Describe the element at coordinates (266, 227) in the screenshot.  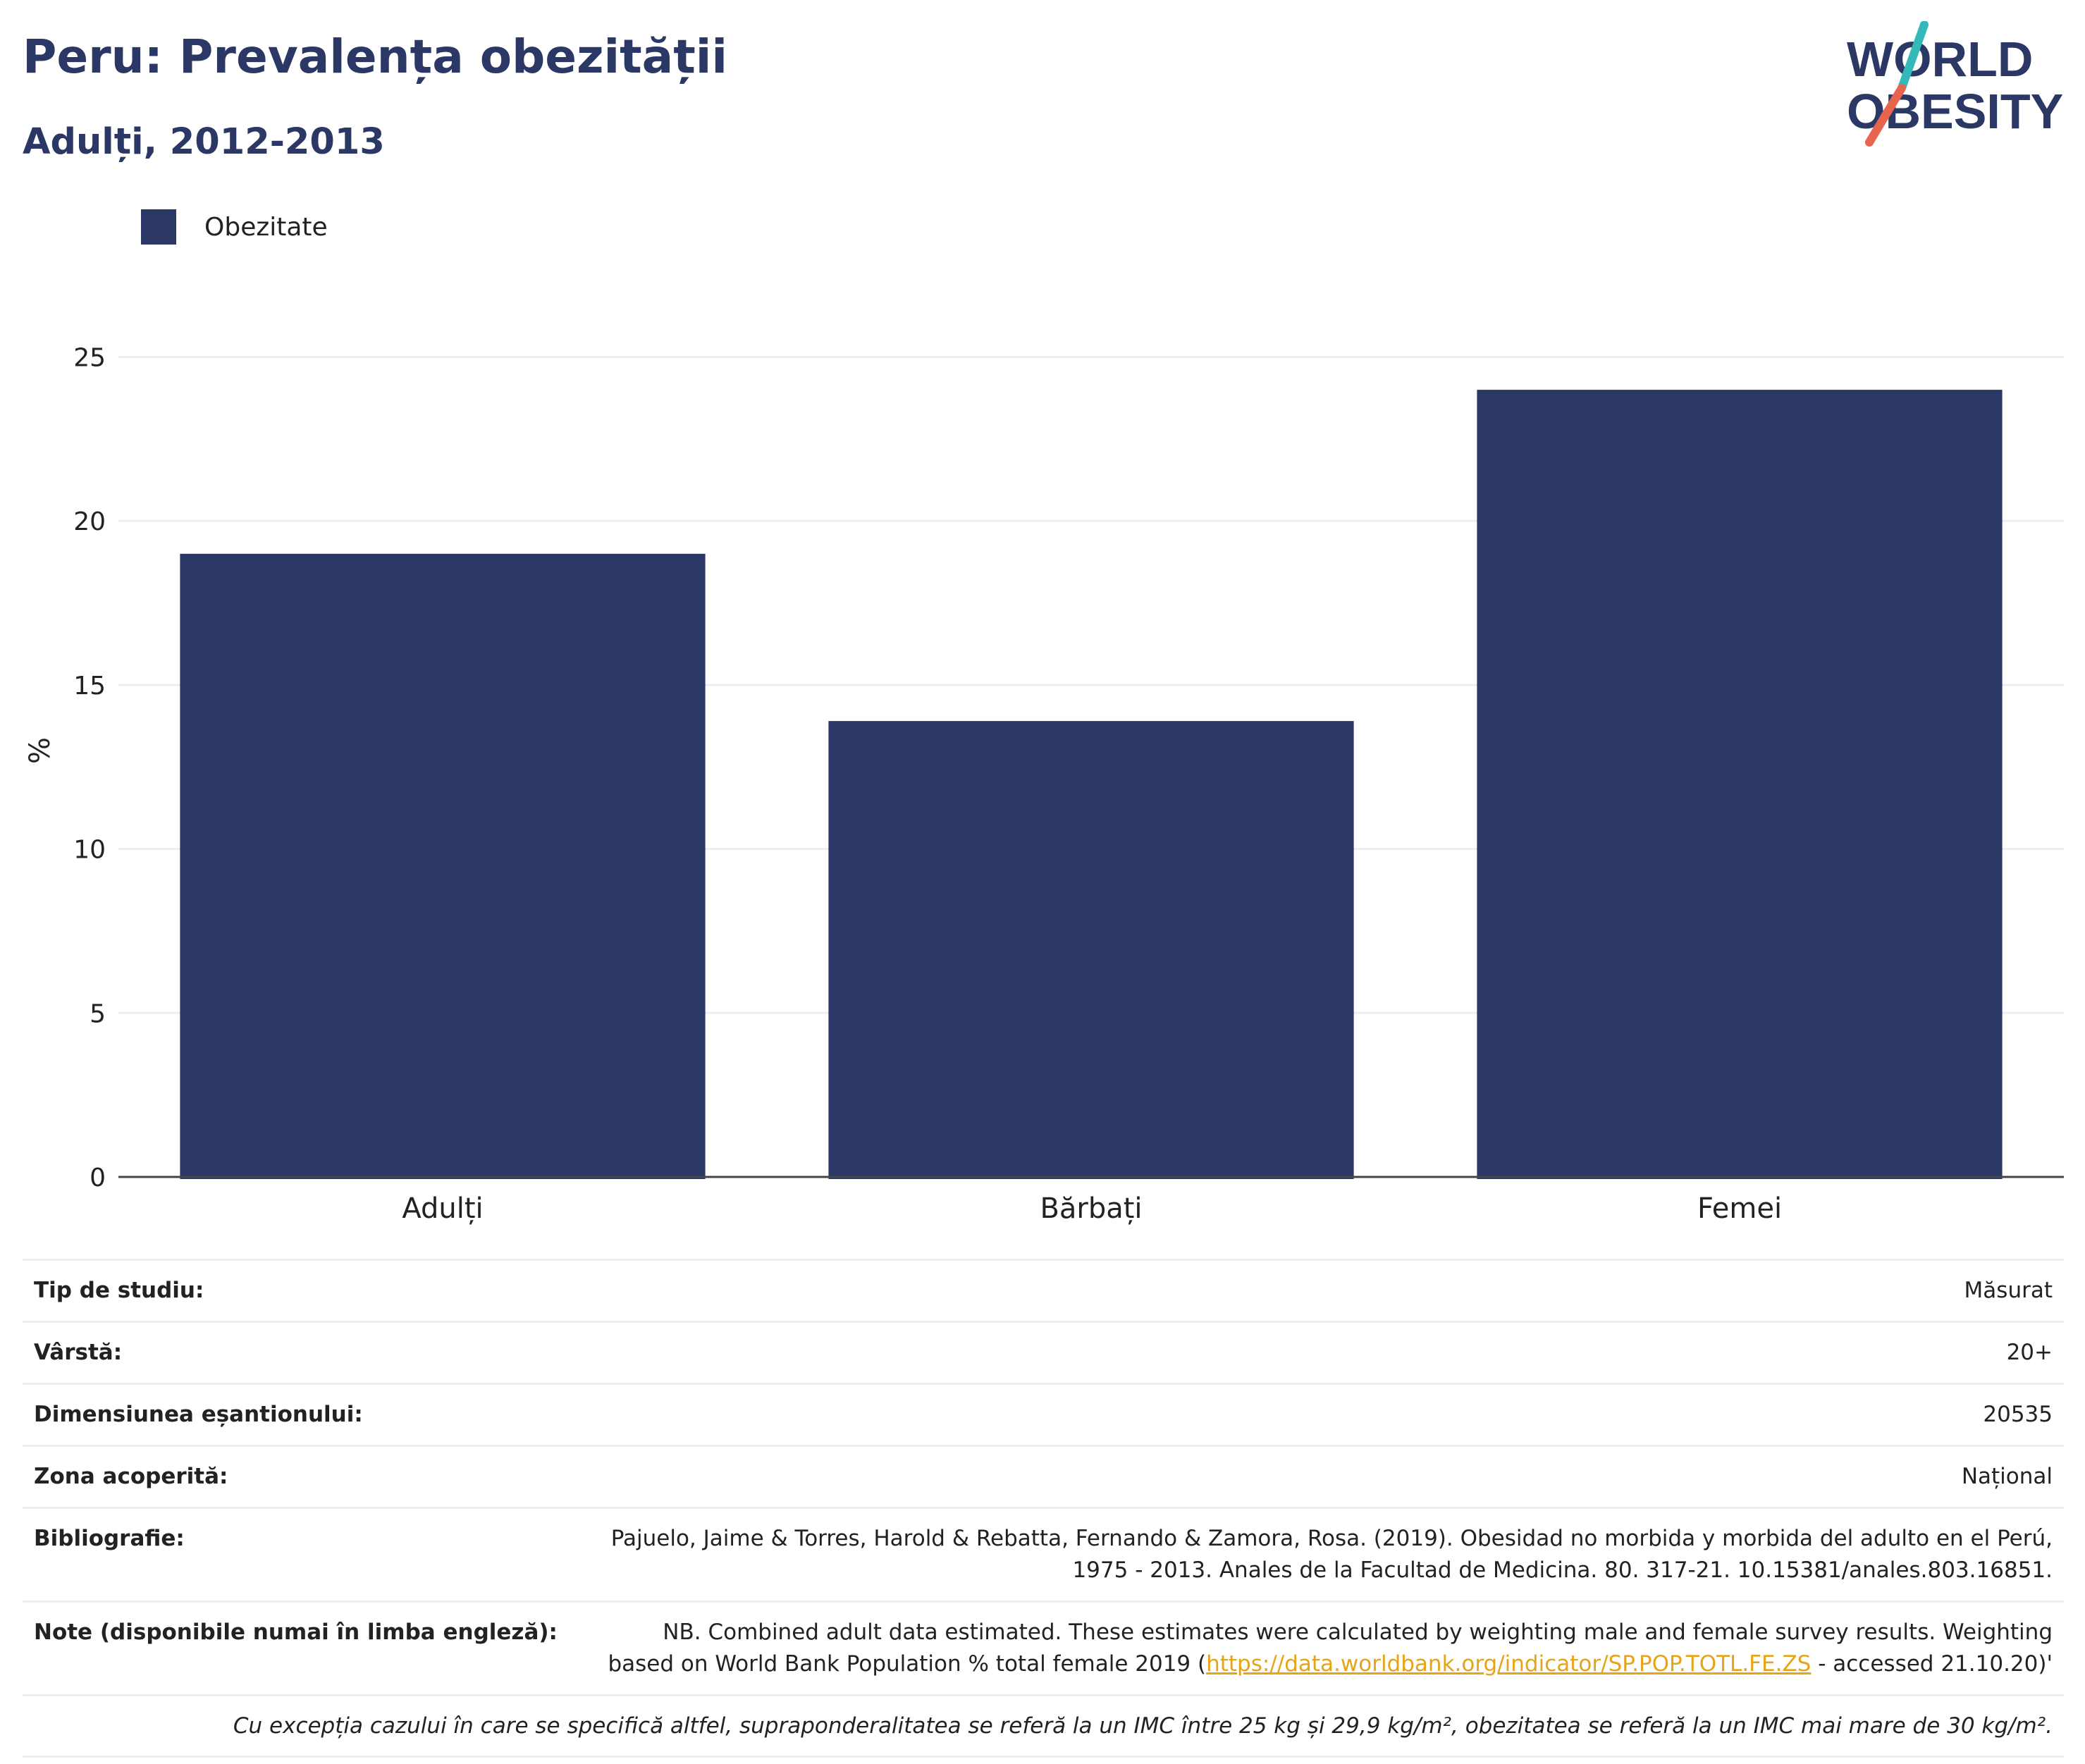
I see `legend-label: Obezitate` at that location.